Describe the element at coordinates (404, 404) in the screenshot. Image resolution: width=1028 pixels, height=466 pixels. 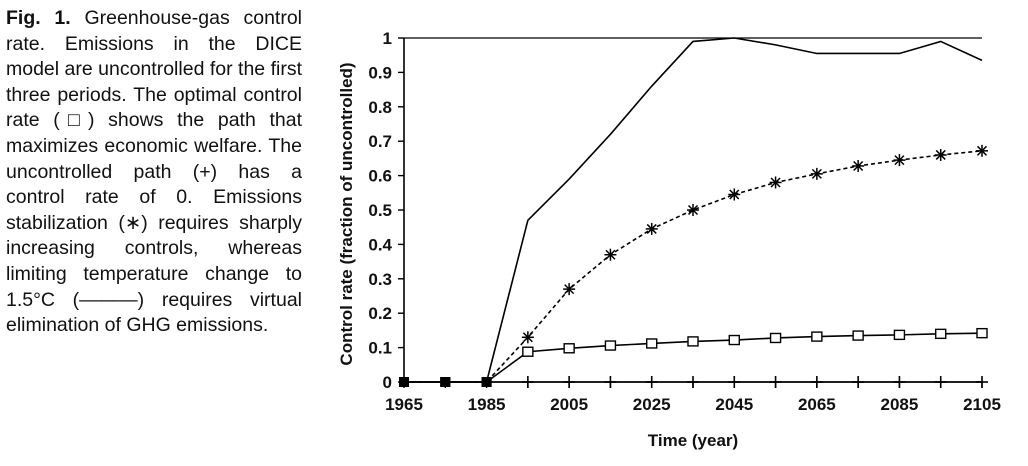
I see `x-tick-label: 1965` at that location.